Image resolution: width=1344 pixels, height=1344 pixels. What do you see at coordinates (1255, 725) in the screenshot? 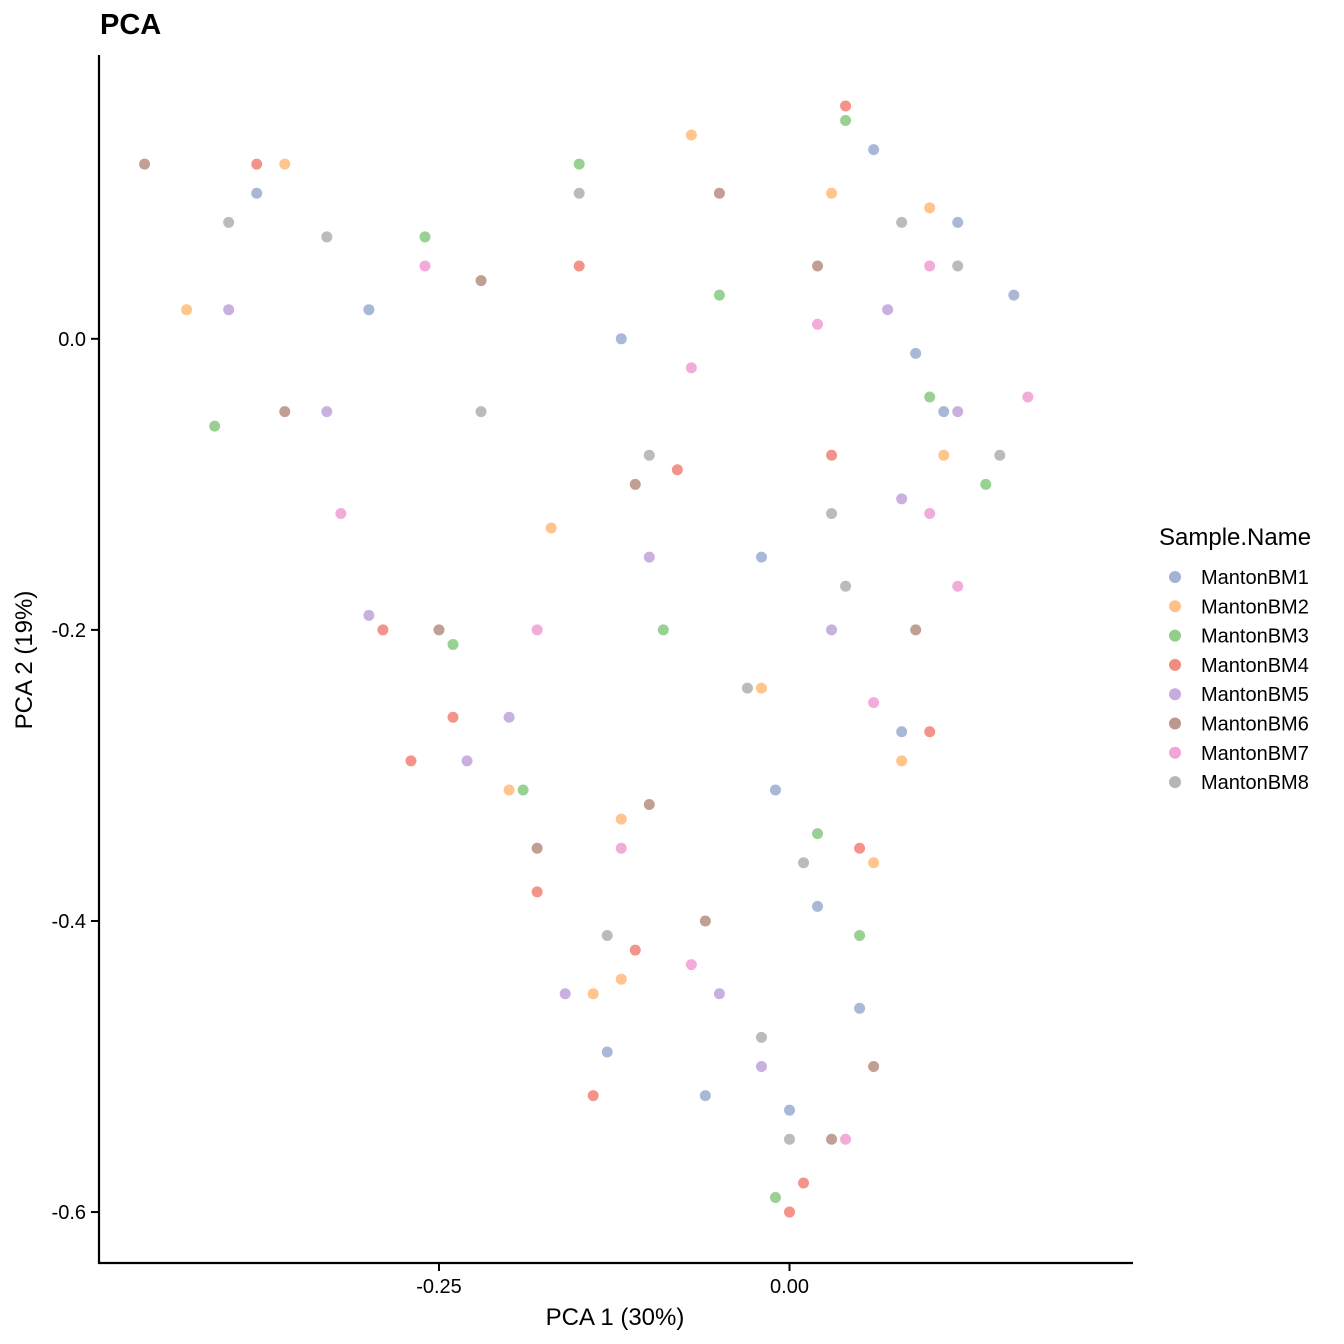
I see `legend-label: MantonBM6` at bounding box center [1255, 725].